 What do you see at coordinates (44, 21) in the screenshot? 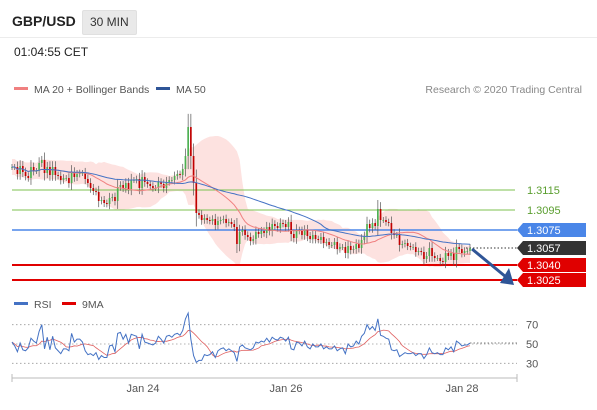
I see `symbol-label: GBP/USD` at bounding box center [44, 21].